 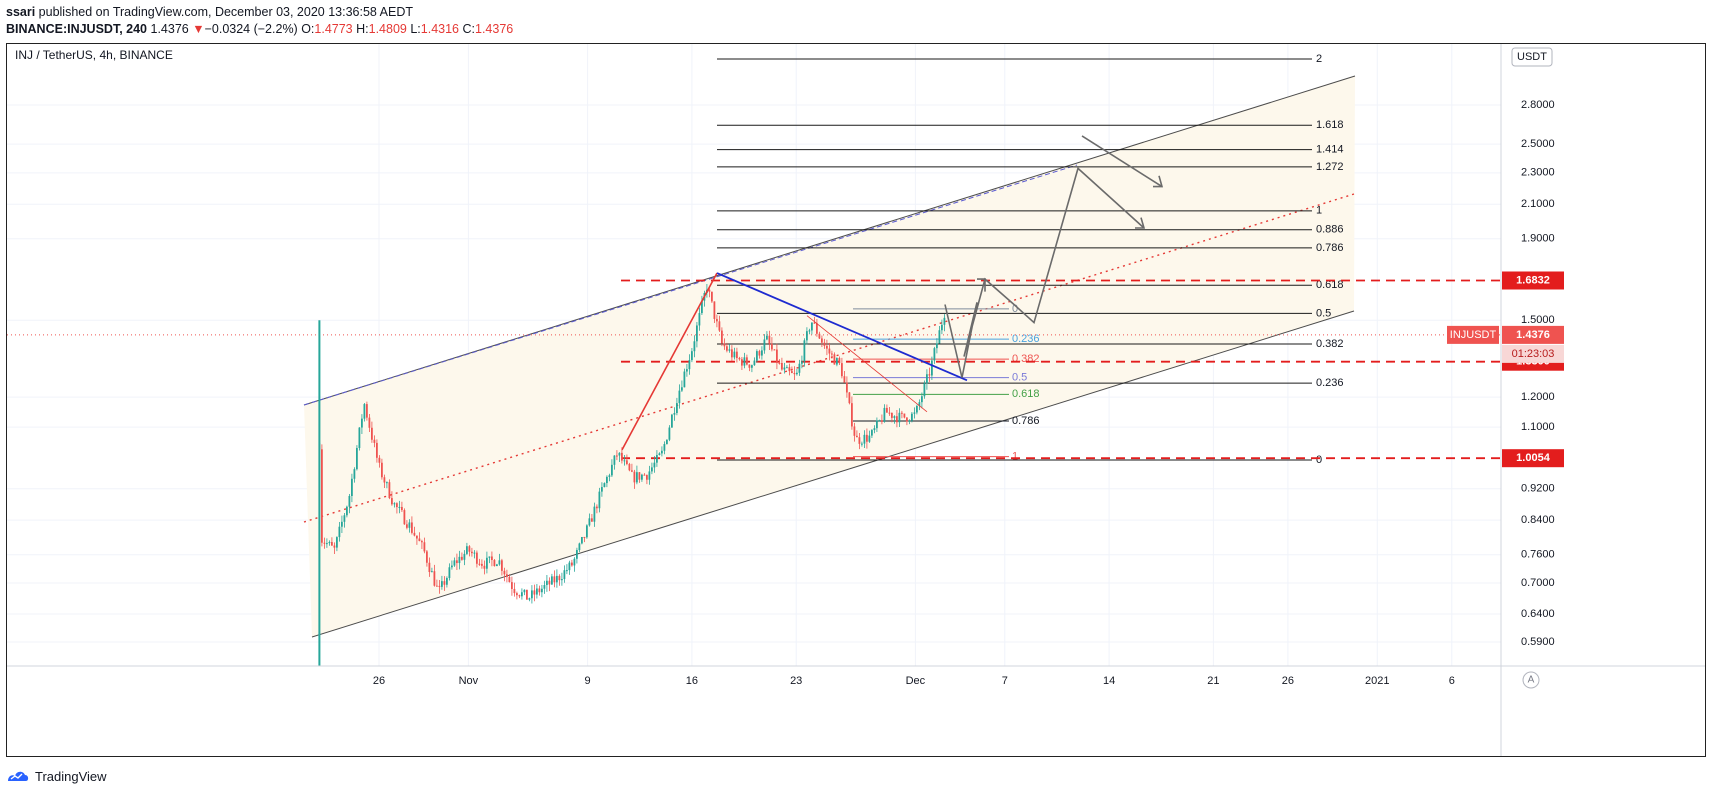 I want to click on fib-ext-label-52: 0.236, so click(x=1330, y=383).